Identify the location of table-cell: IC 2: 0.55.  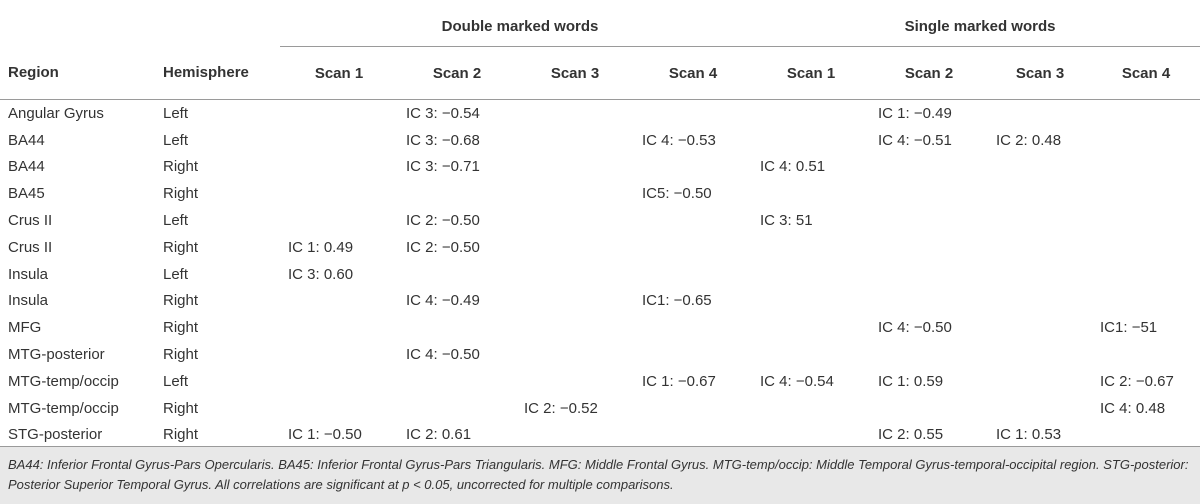
(911, 435).